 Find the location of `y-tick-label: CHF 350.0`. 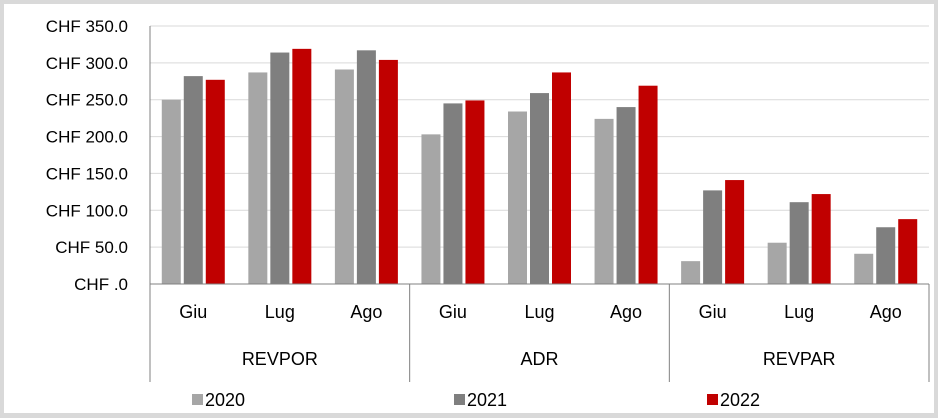

y-tick-label: CHF 350.0 is located at coordinates (87, 26).